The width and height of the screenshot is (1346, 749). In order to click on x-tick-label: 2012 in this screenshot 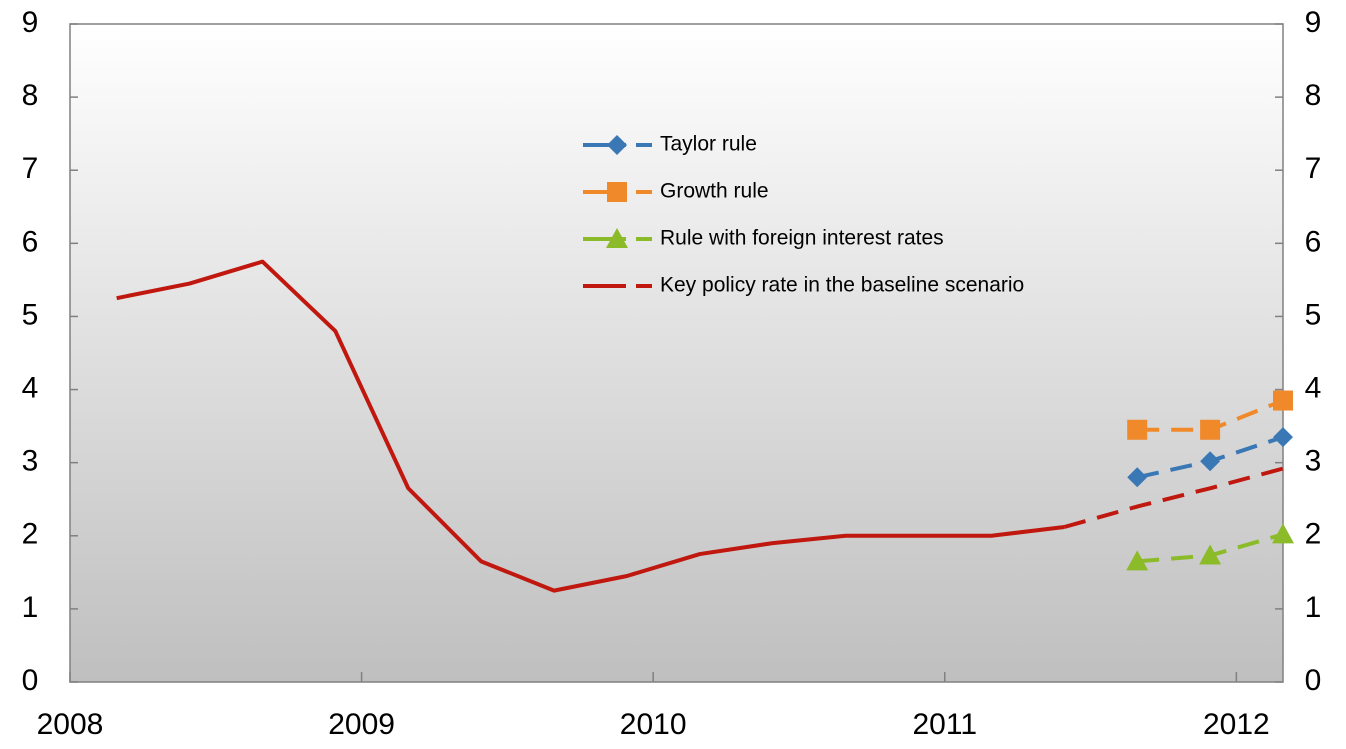, I will do `click(1236, 724)`.